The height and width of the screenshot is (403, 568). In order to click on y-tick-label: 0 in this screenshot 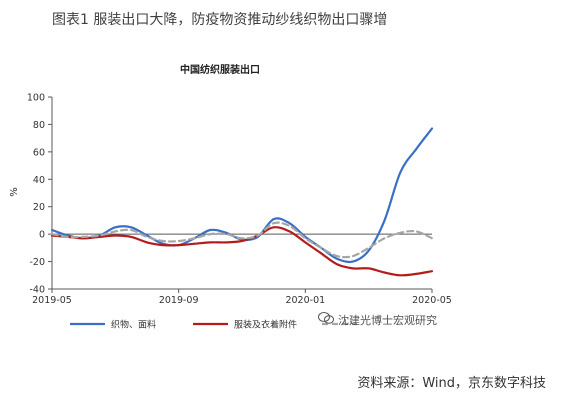, I will do `click(42, 235)`.